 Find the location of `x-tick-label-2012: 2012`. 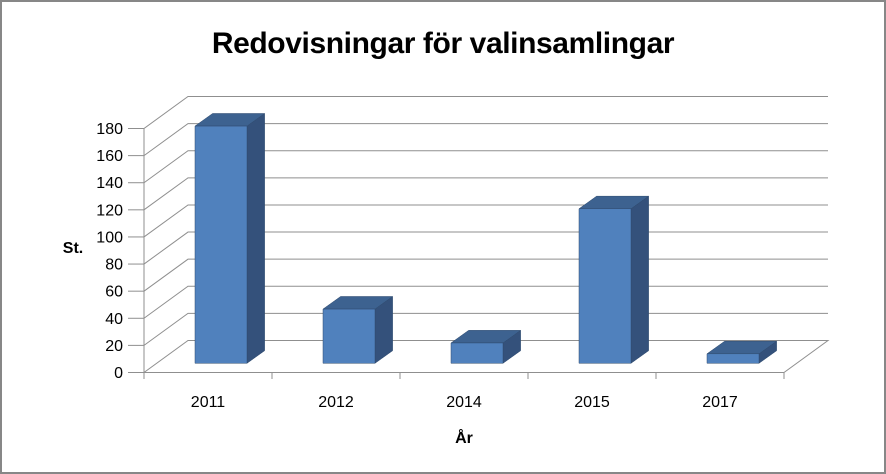

x-tick-label-2012: 2012 is located at coordinates (336, 402).